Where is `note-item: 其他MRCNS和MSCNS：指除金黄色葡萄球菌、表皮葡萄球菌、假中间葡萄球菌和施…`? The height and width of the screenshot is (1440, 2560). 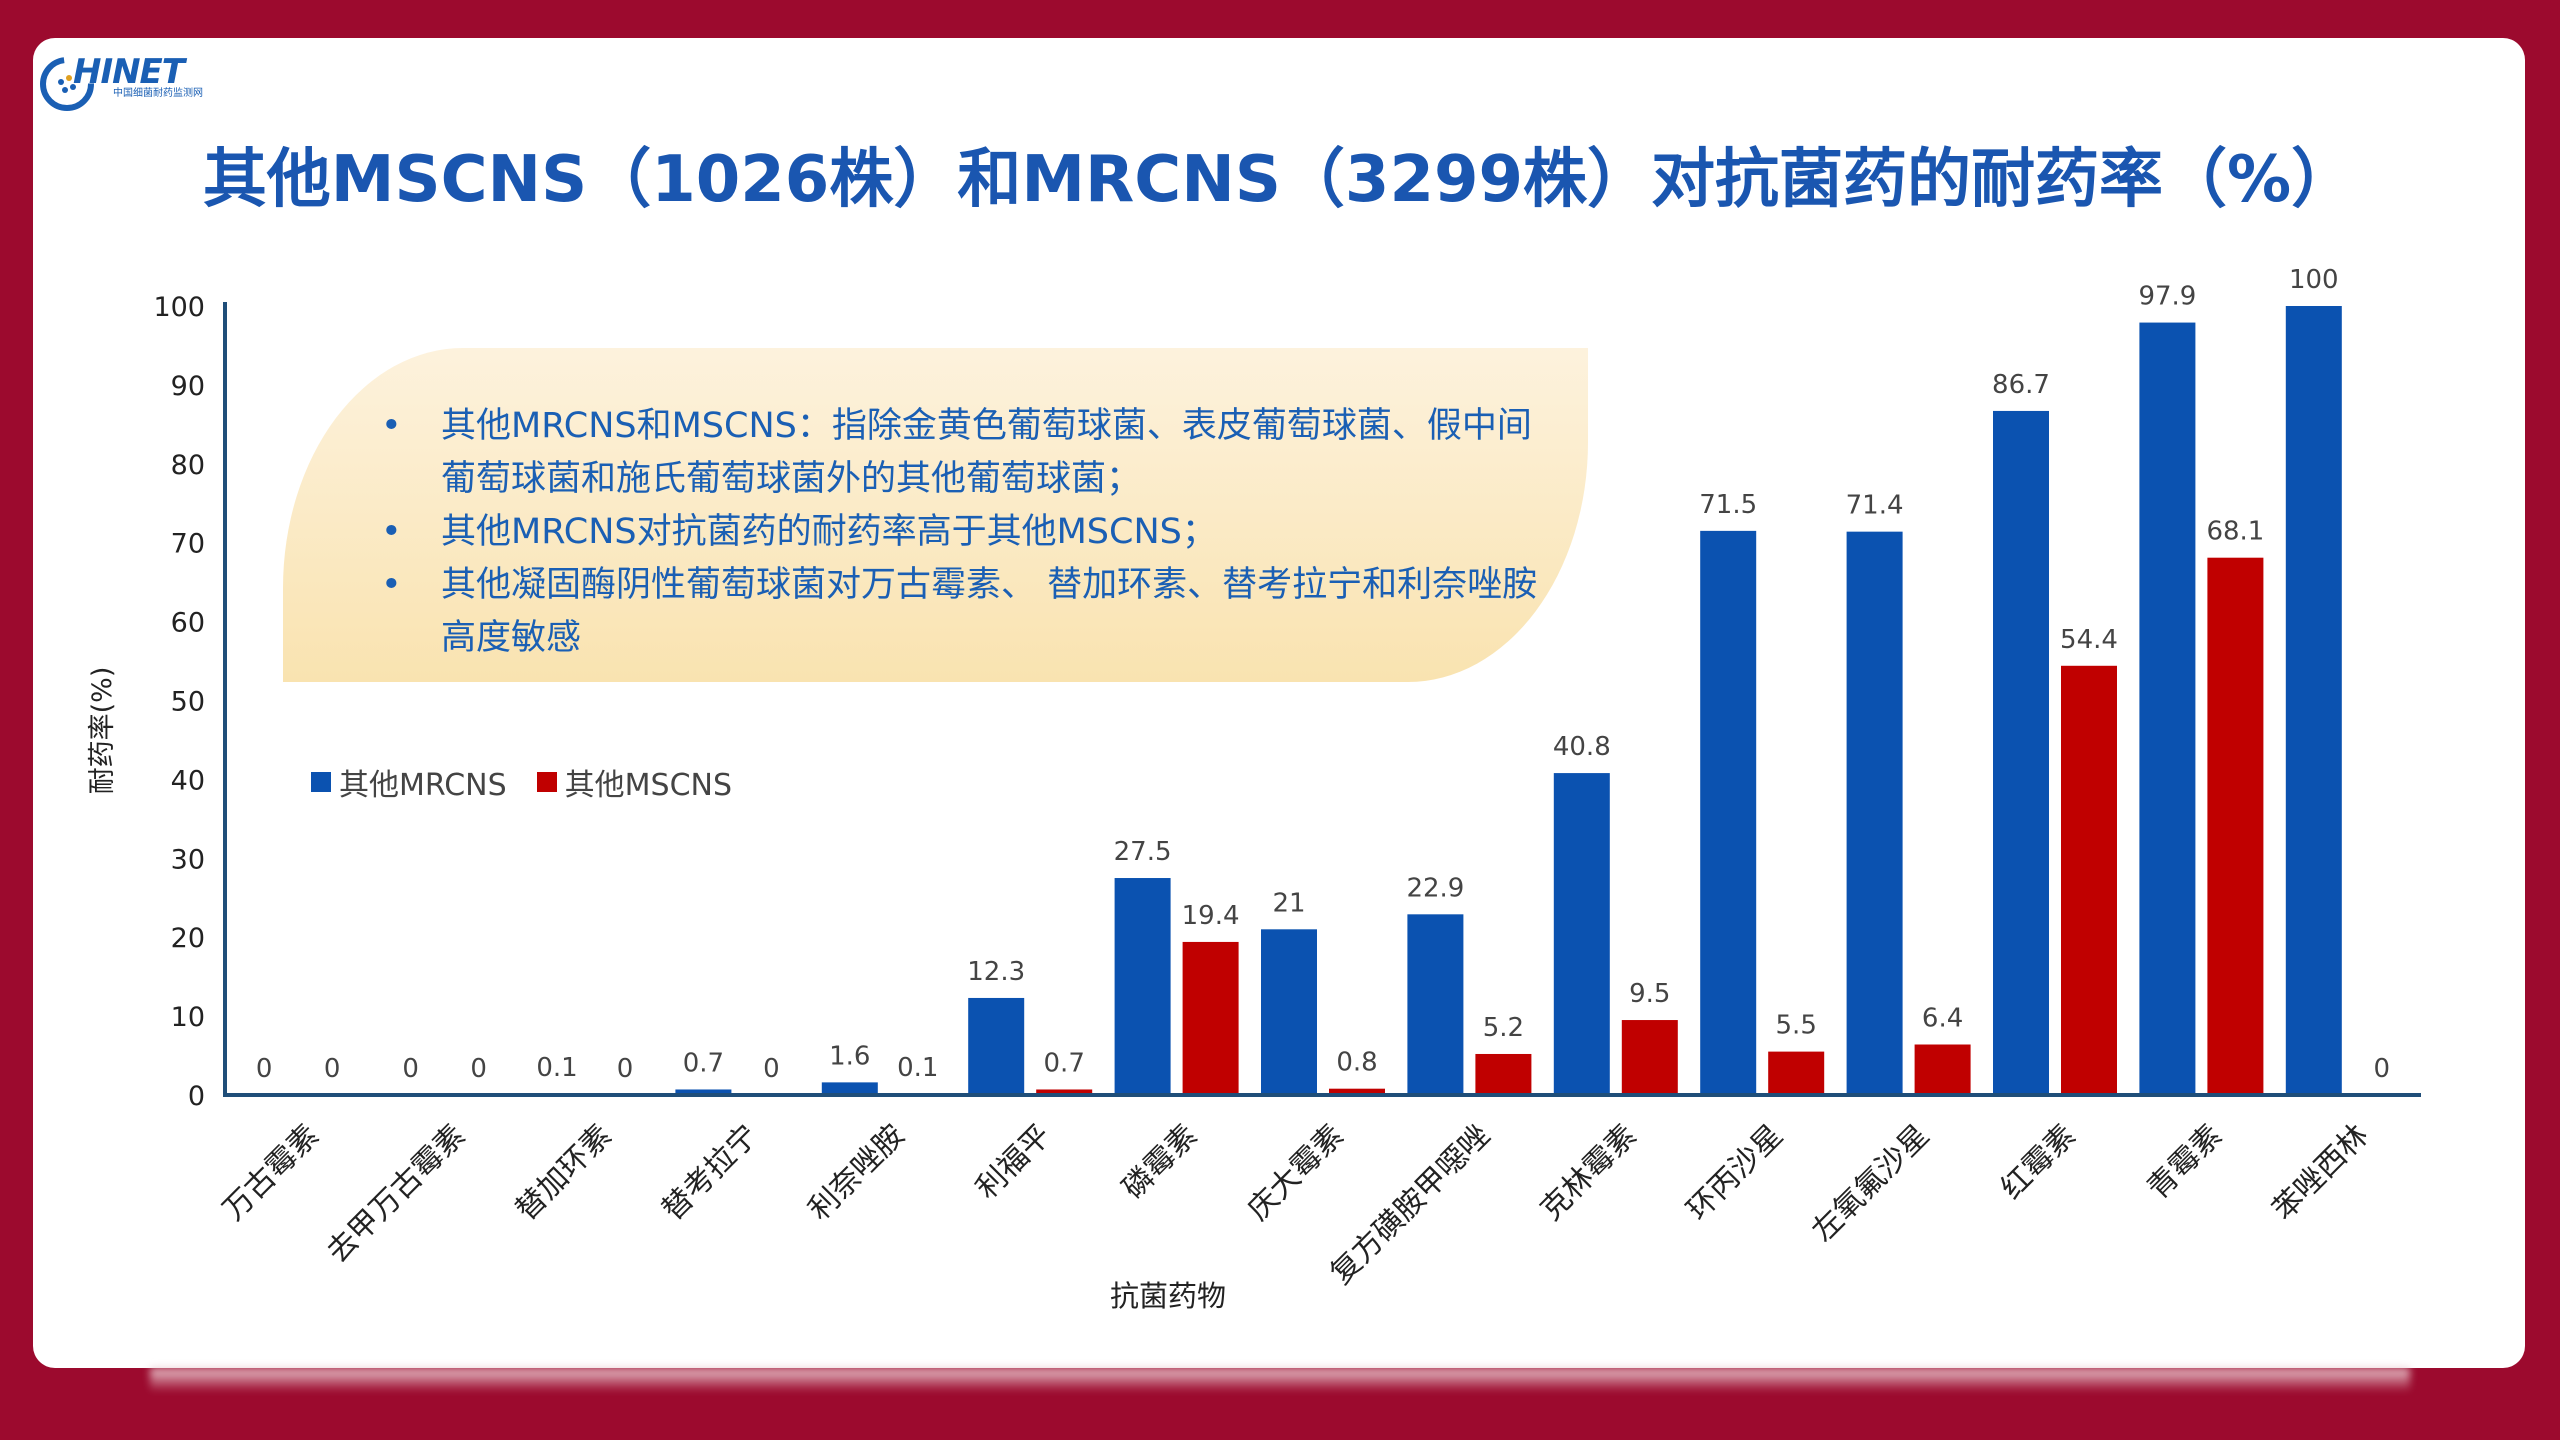 note-item: 其他MRCNS和MSCNS：指除金黄色葡萄球菌、表皮葡萄球菌、假中间葡萄球菌和施… is located at coordinates (961, 453).